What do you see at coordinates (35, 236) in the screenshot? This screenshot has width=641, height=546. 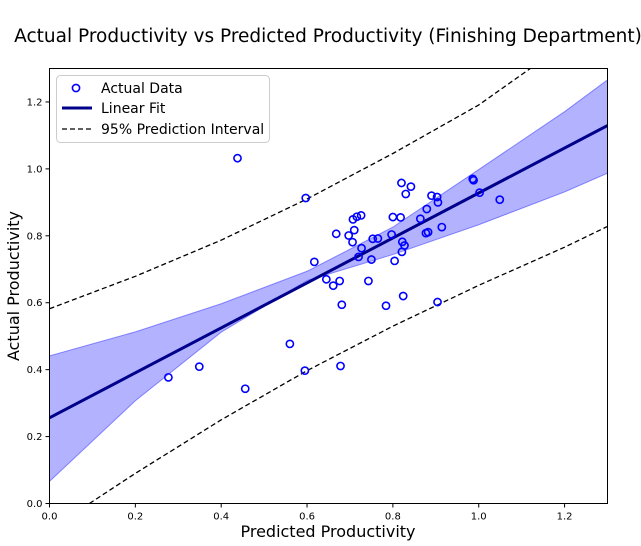 I see `y-tick-label: 0.8` at bounding box center [35, 236].